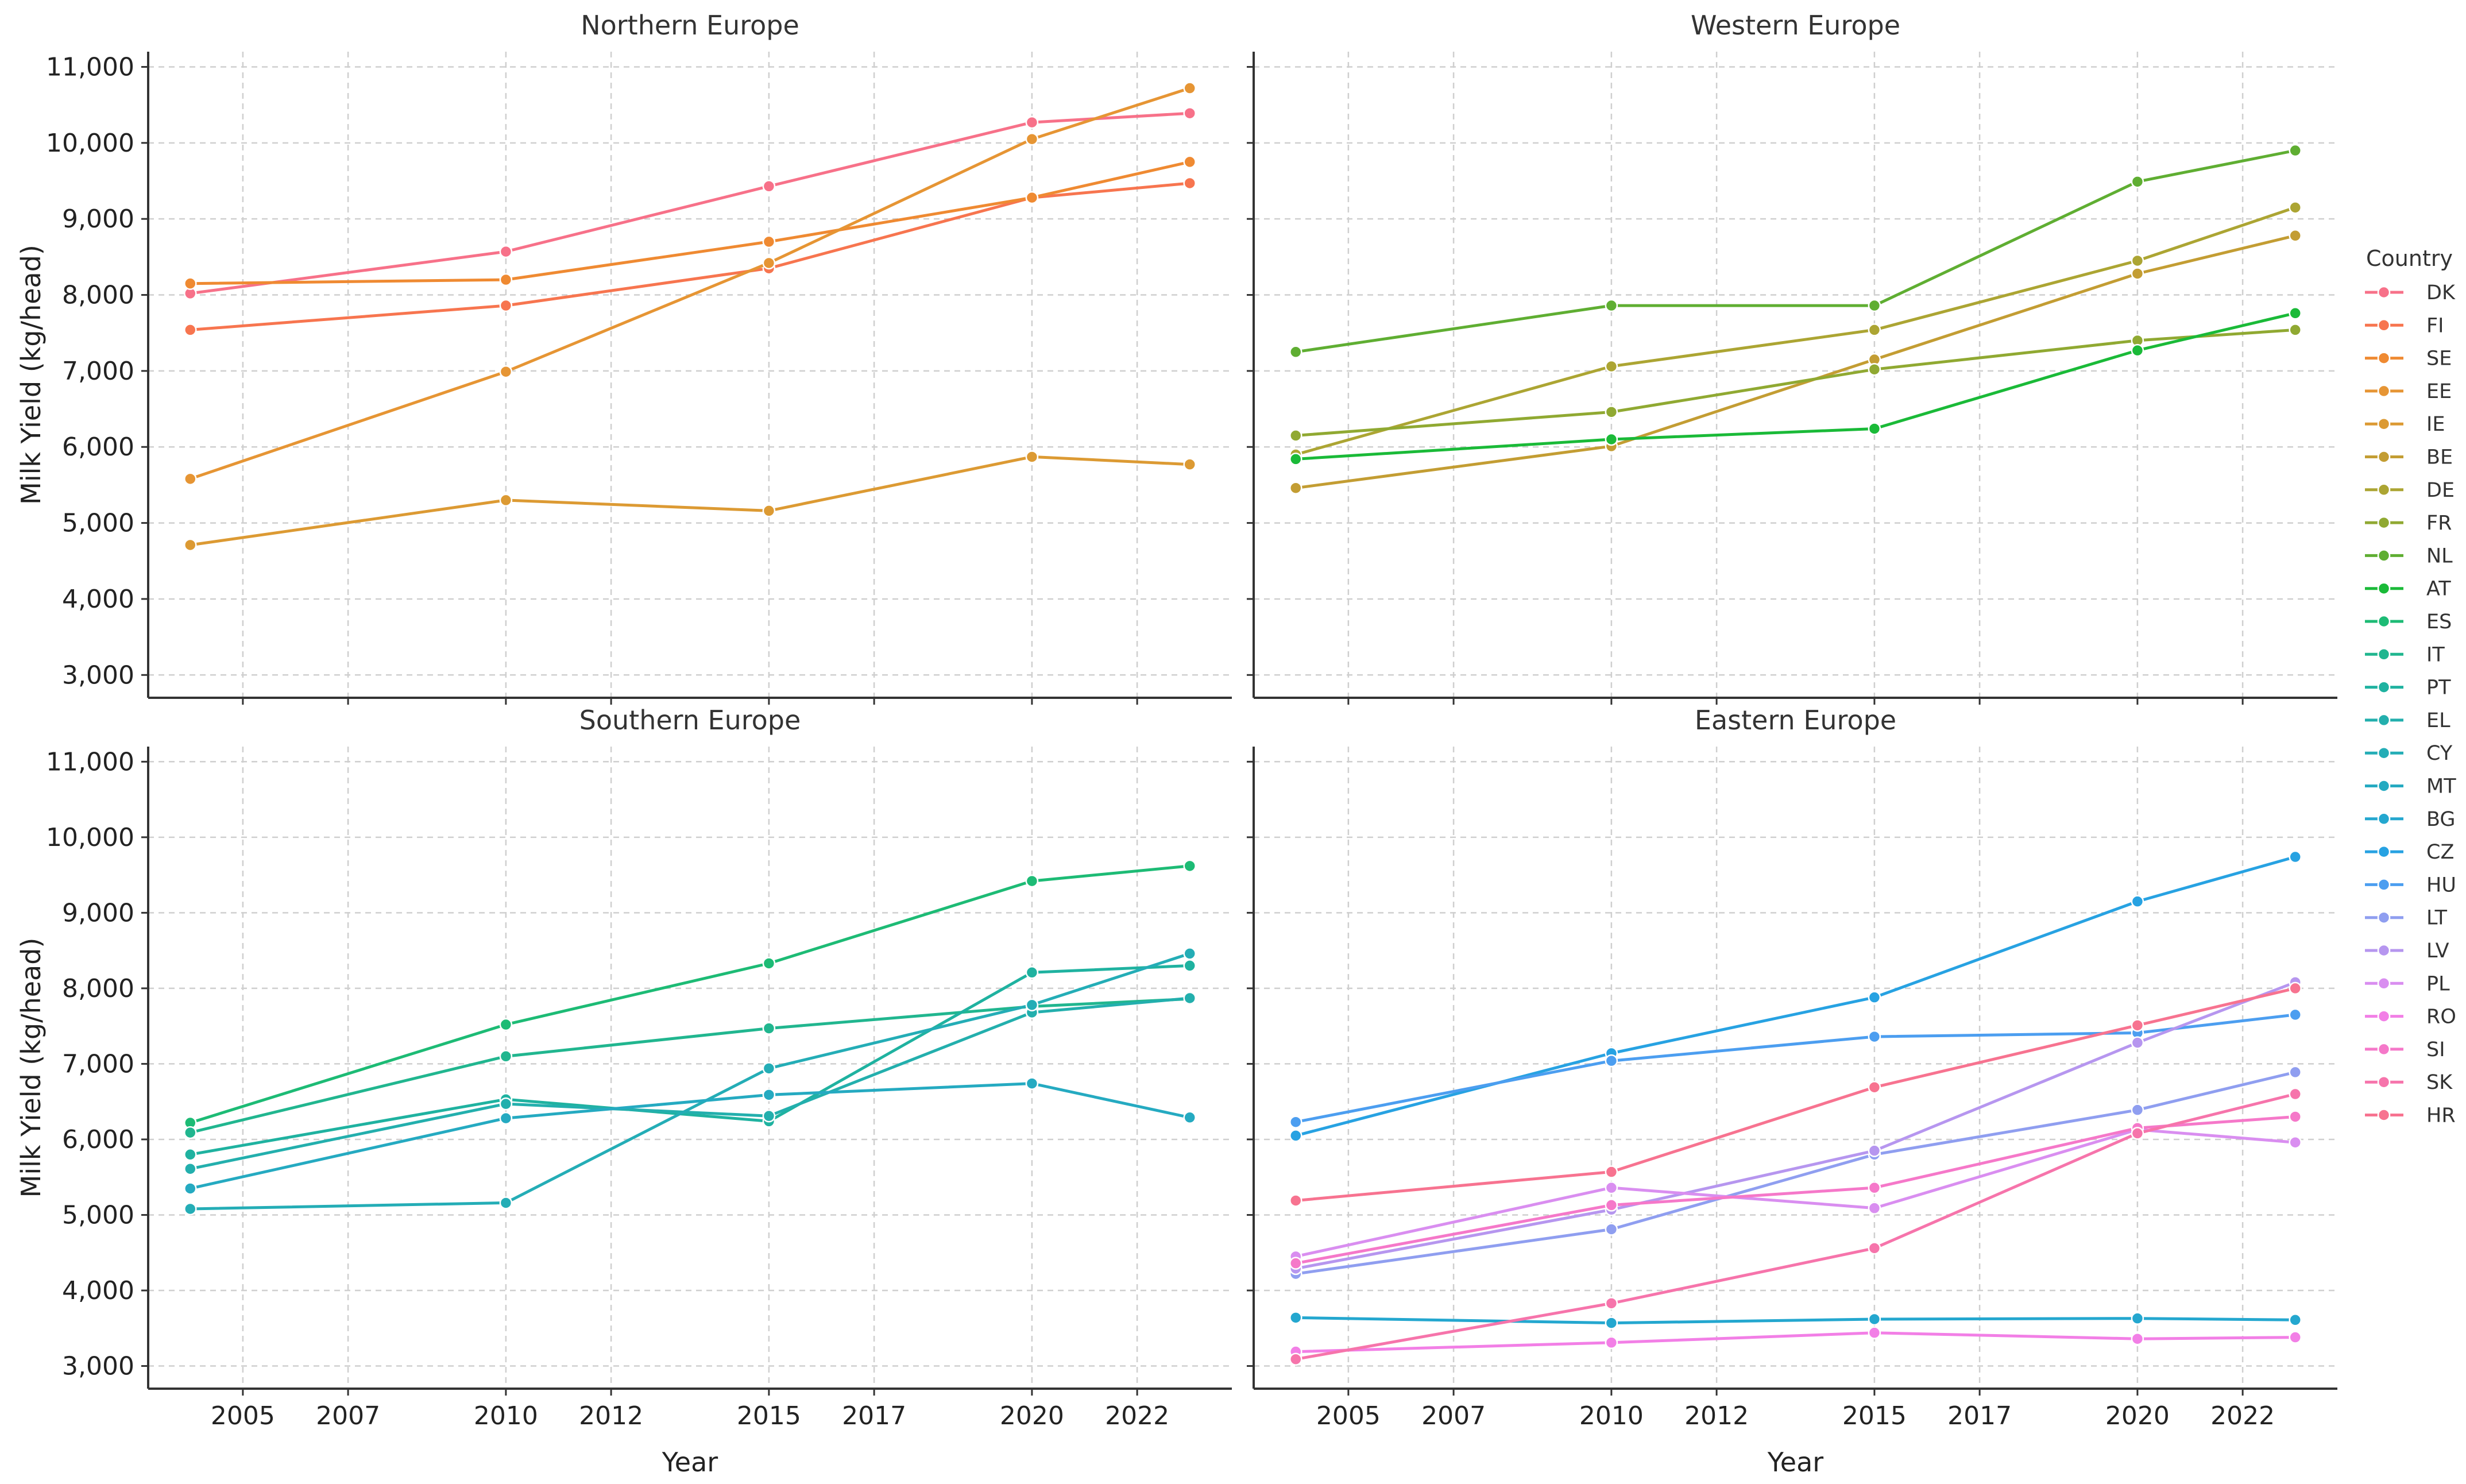 This screenshot has width=2466, height=1484. I want to click on legend-label-fi: FI, so click(2435, 325).